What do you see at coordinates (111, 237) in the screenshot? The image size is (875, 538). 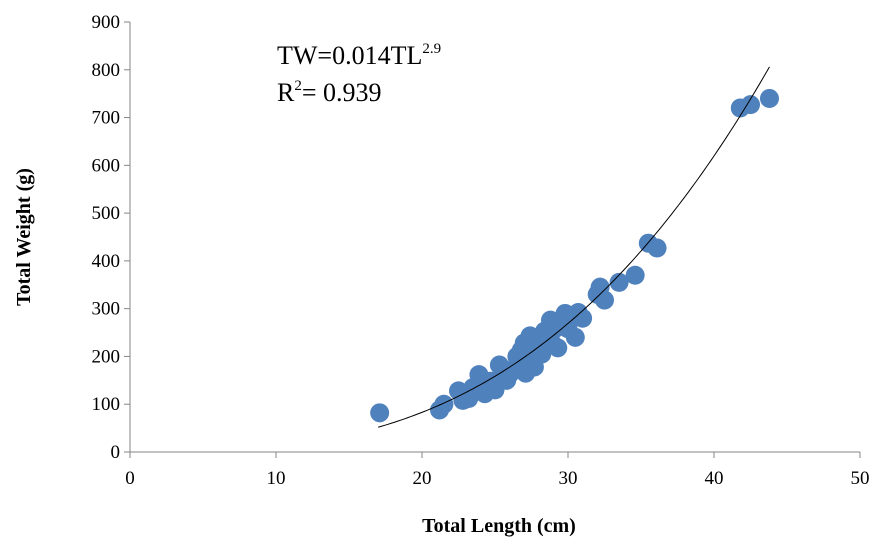 I see `y-axis-ticks: 0 100 200 300 400 500 600 700 800 900` at bounding box center [111, 237].